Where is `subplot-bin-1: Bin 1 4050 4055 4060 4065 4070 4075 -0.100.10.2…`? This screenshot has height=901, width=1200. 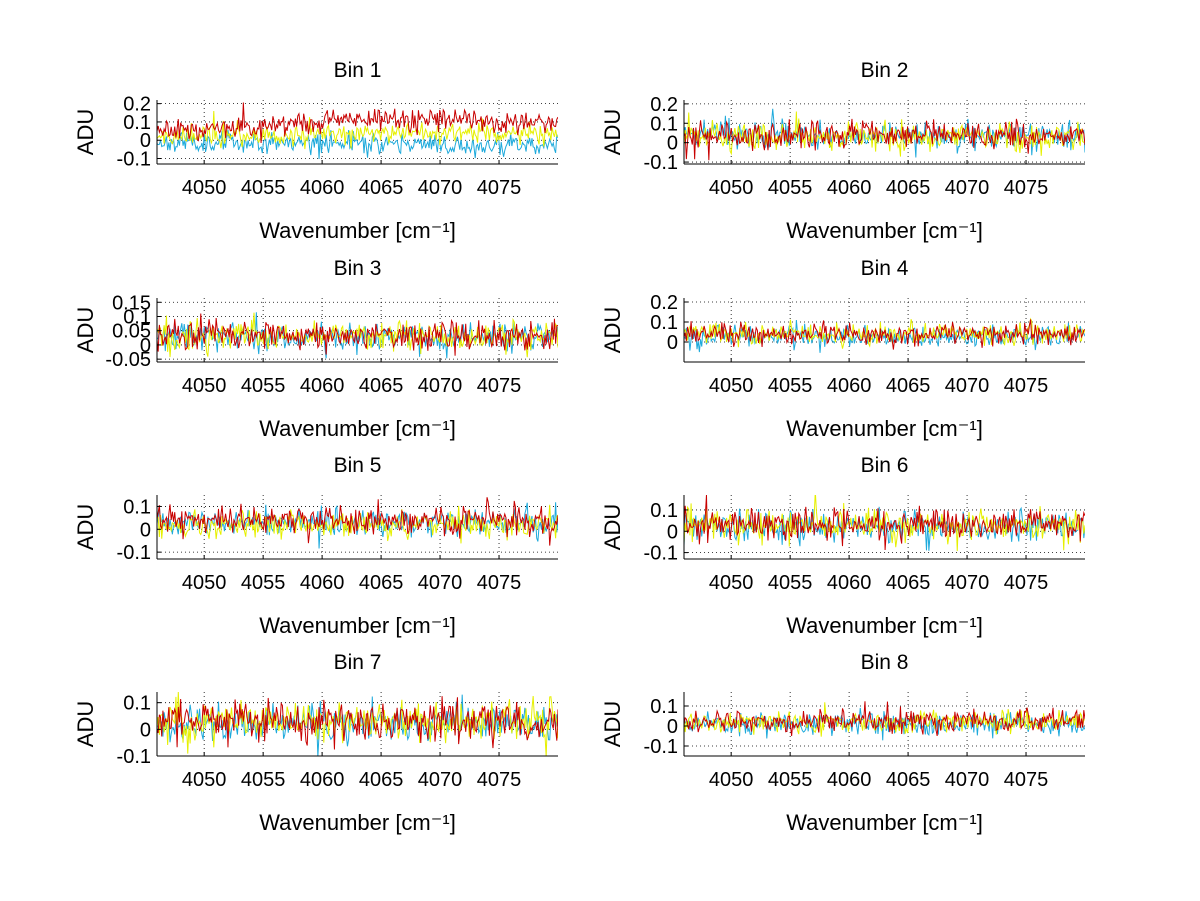
subplot-bin-1: Bin 1 4050 4055 4060 4065 4070 4075 -0.100.10.2… is located at coordinates (315, 151).